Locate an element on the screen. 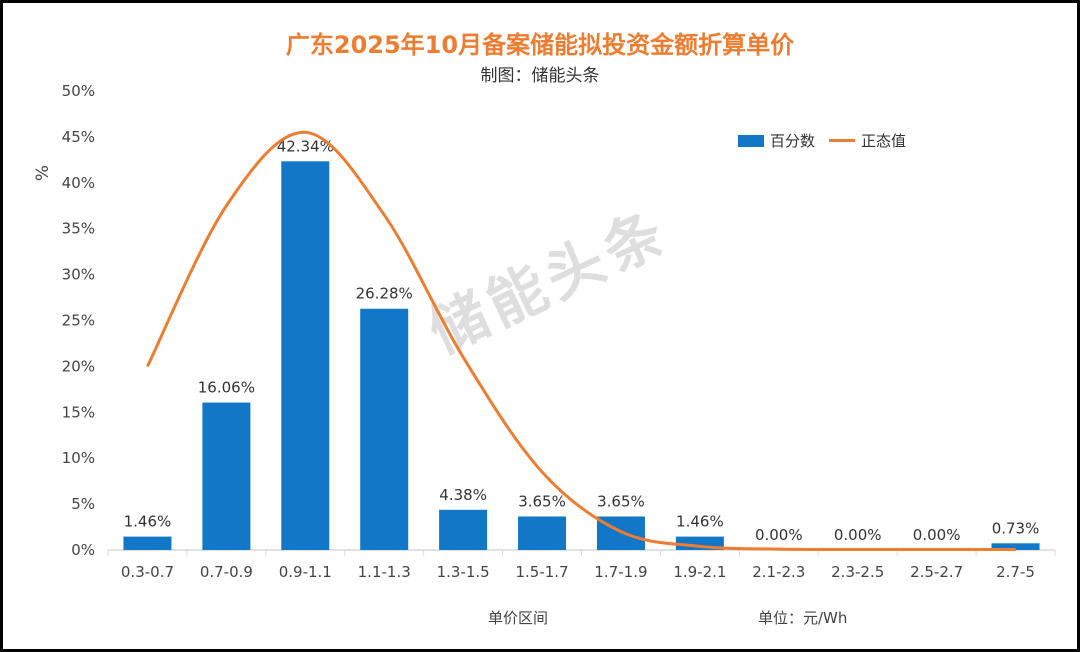  x-tick-label: 1.3-1.5 is located at coordinates (463, 572).